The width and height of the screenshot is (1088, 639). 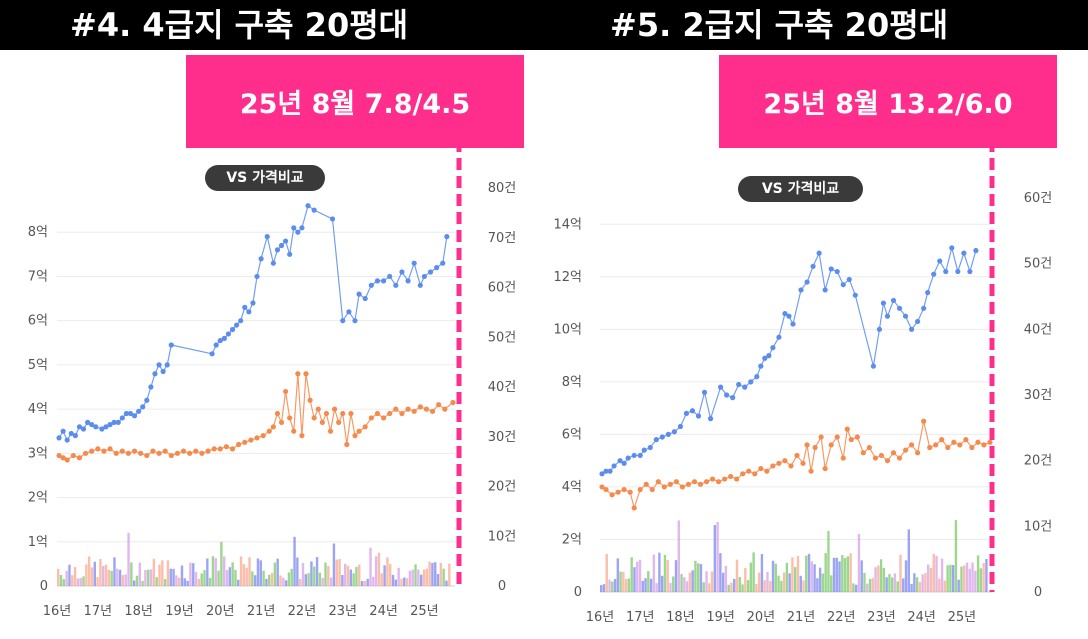 What do you see at coordinates (38, 453) in the screenshot?
I see `y-left-tick-label: 3억` at bounding box center [38, 453].